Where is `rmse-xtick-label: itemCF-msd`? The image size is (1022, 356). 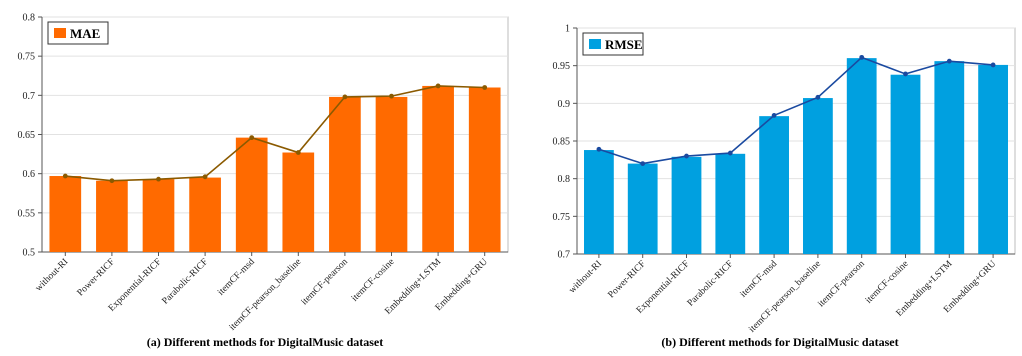 rmse-xtick-label: itemCF-msd is located at coordinates (759, 279).